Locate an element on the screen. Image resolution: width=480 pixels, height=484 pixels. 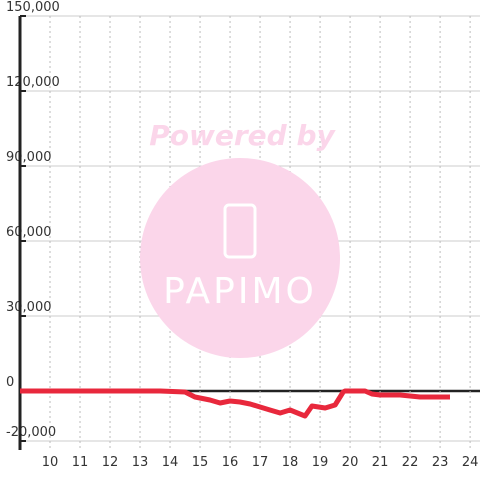
y-tick-label: 120,000 is located at coordinates (33, 82).